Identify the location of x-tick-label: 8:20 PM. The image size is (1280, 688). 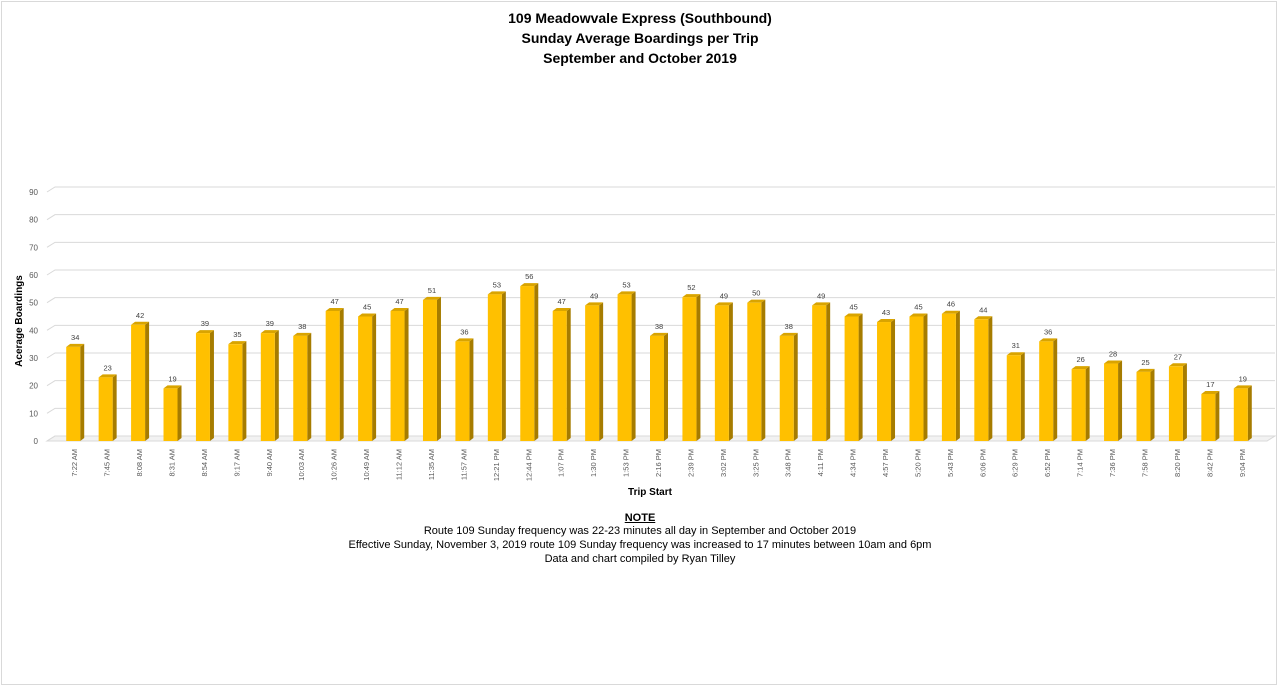
(1177, 463).